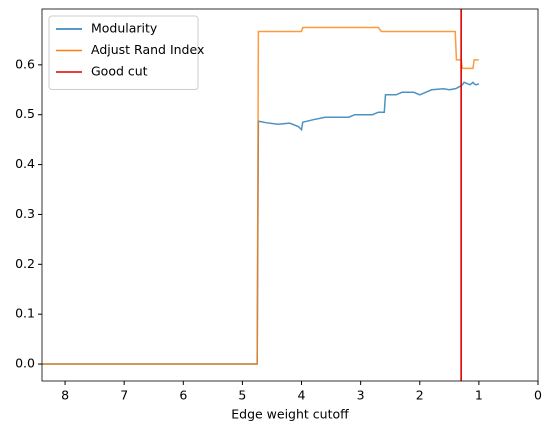 This screenshot has width=552, height=438. What do you see at coordinates (183, 395) in the screenshot?
I see `x-tick-label: 6` at bounding box center [183, 395].